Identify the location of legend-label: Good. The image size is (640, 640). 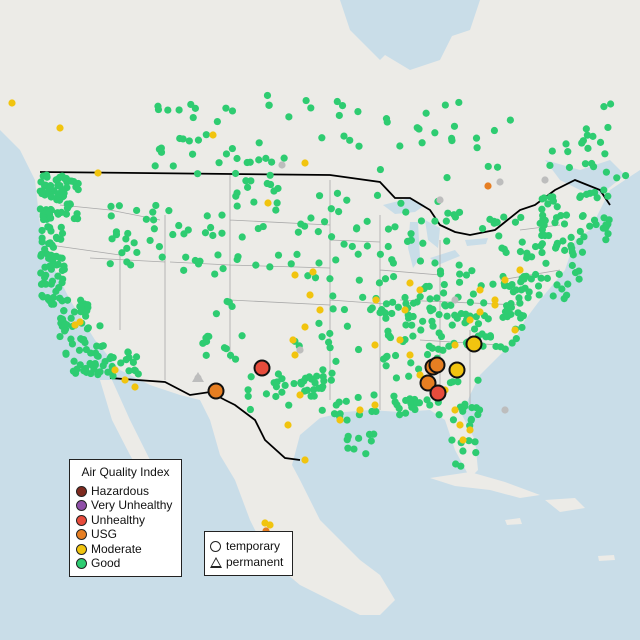
(106, 563).